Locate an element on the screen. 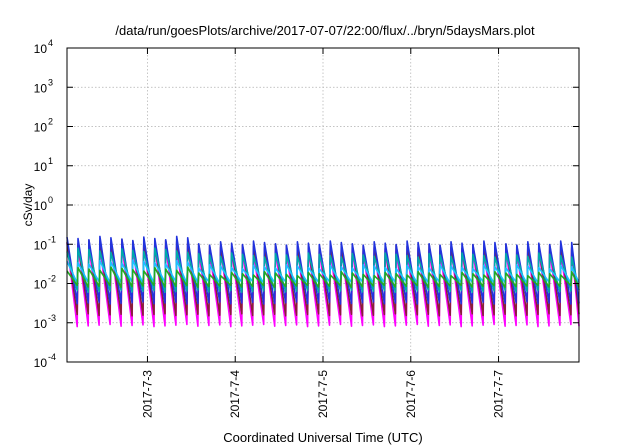 The height and width of the screenshot is (448, 640). y-tick-exponent: -1 is located at coordinates (52, 239).